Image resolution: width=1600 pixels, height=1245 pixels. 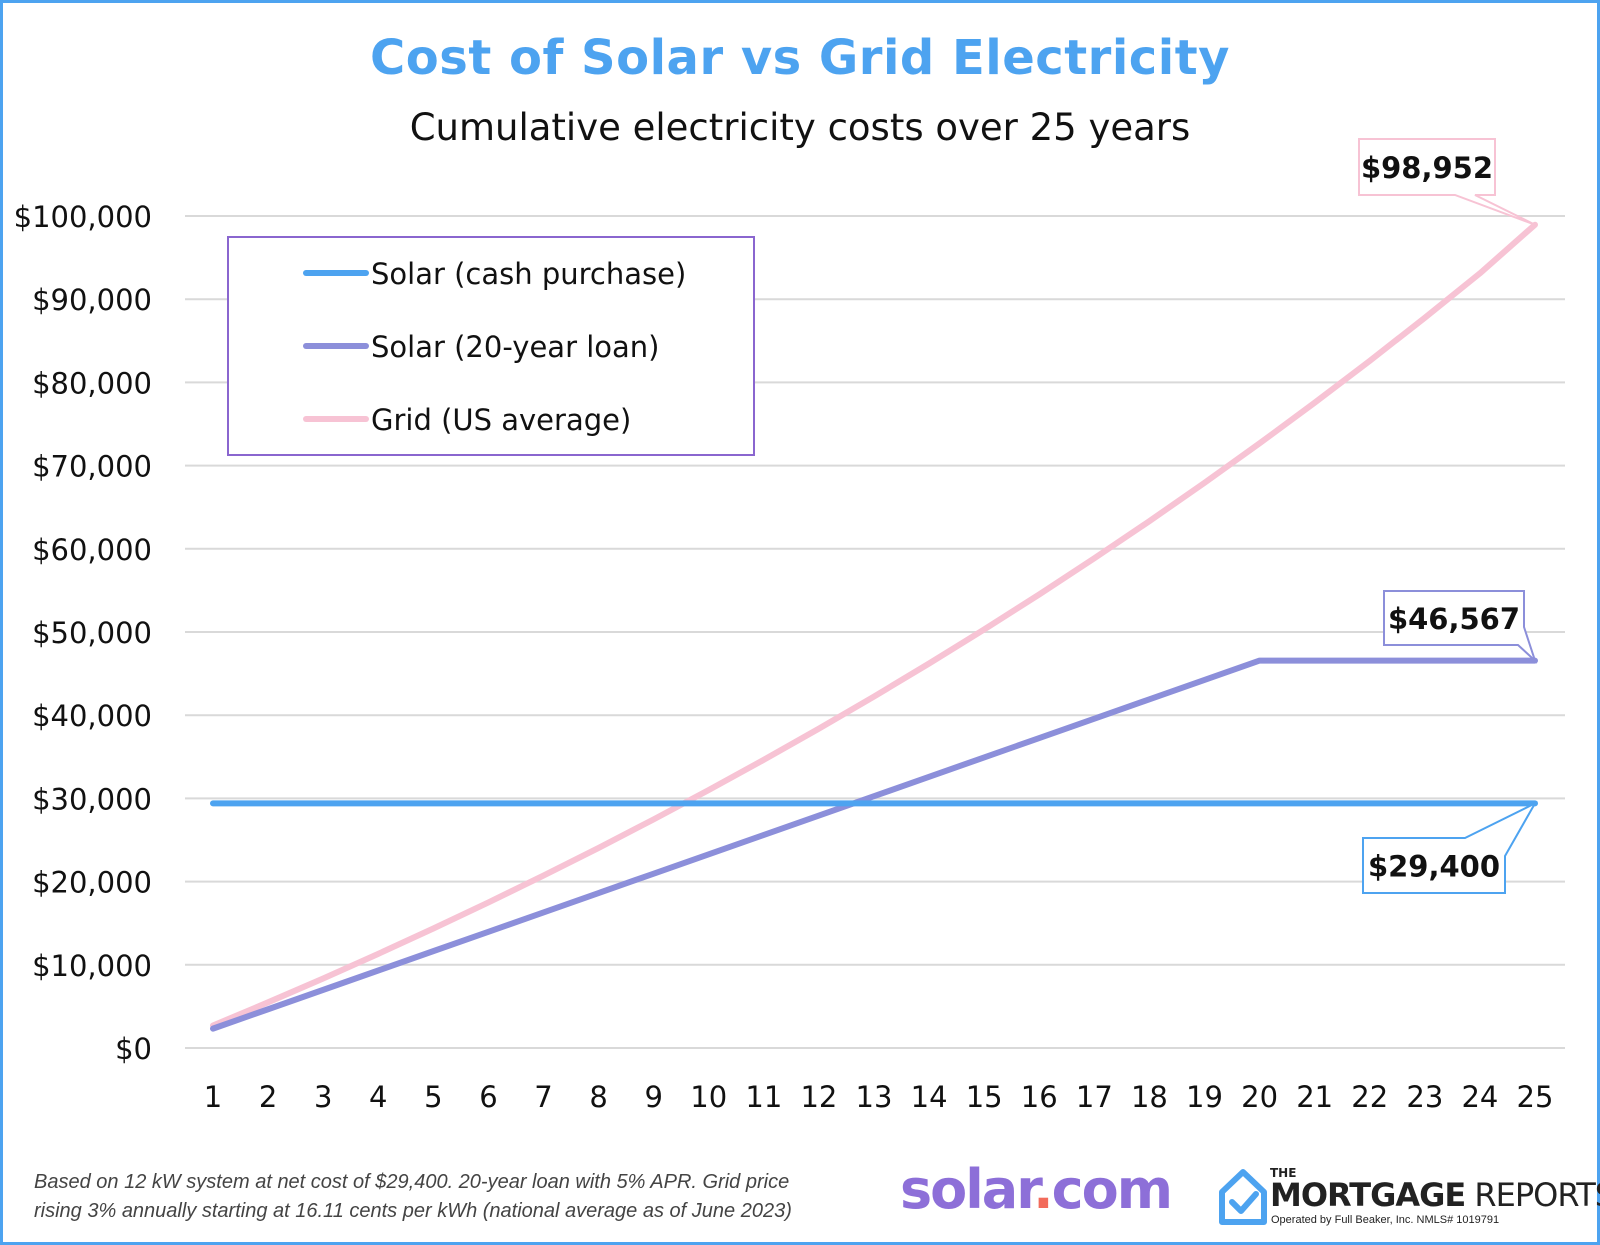 I want to click on x-tick-label: 12, so click(x=818, y=1097).